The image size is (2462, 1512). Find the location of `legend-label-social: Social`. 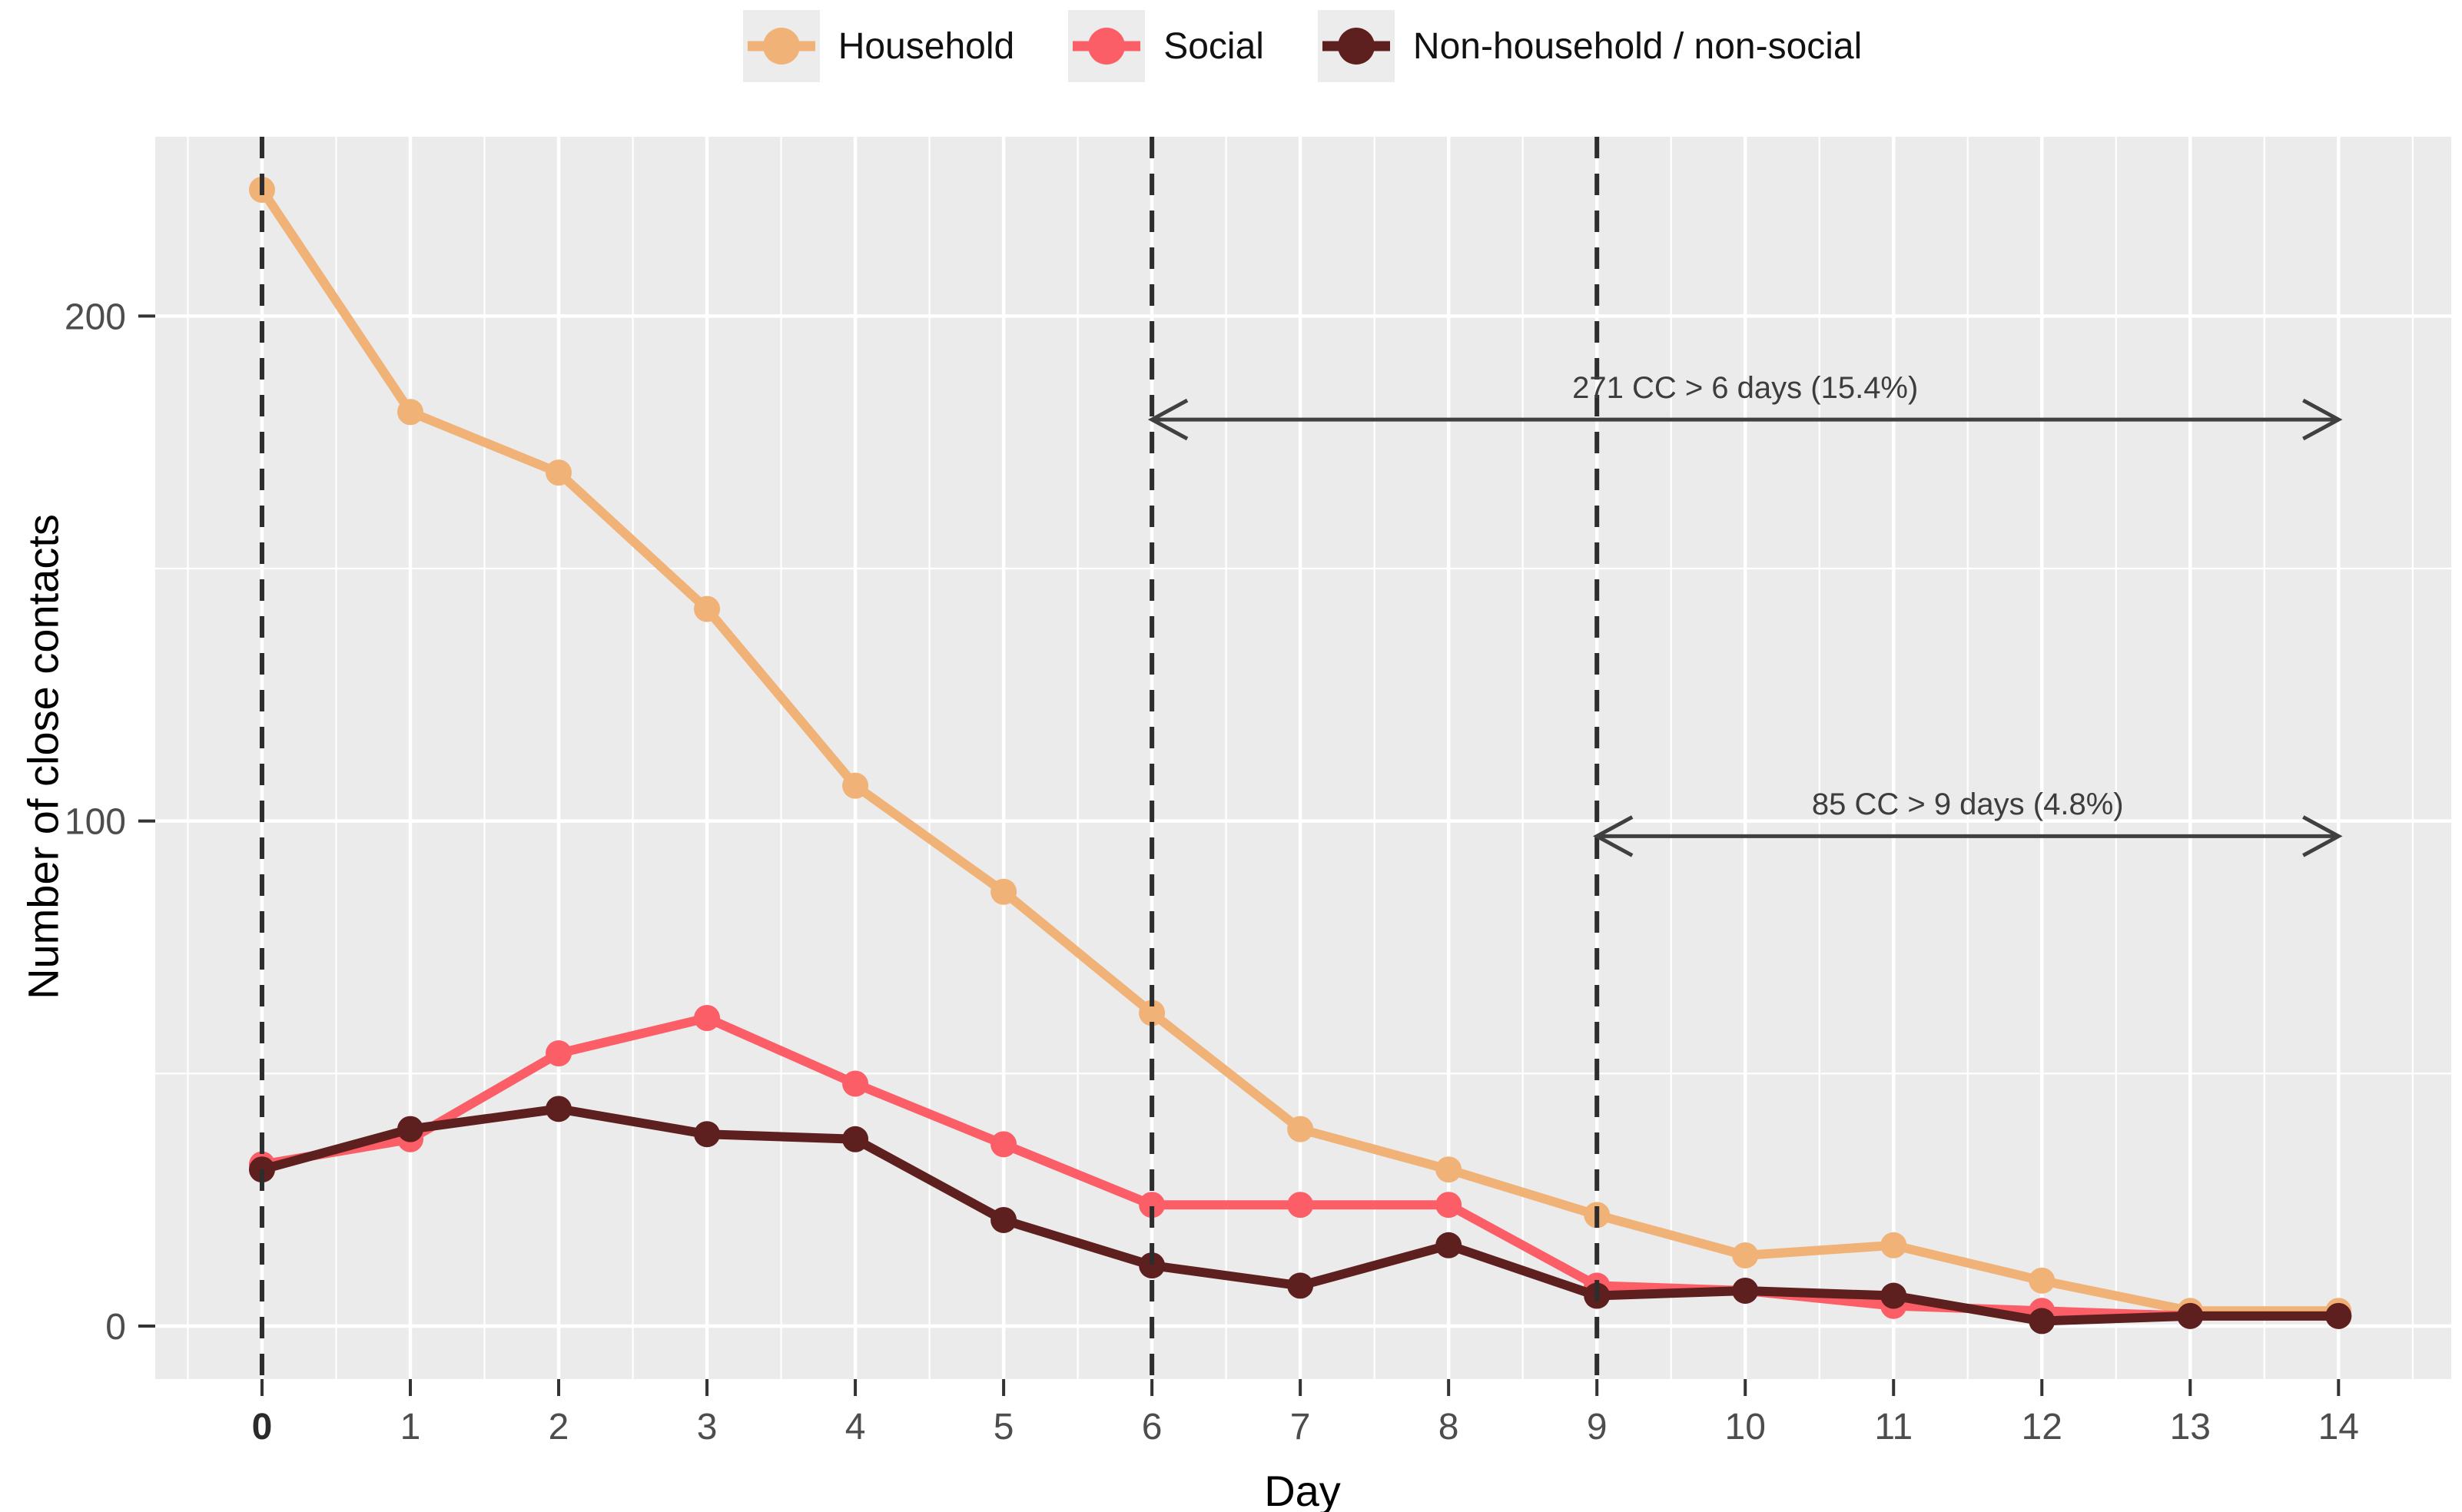

legend-label-social: Social is located at coordinates (1213, 46).